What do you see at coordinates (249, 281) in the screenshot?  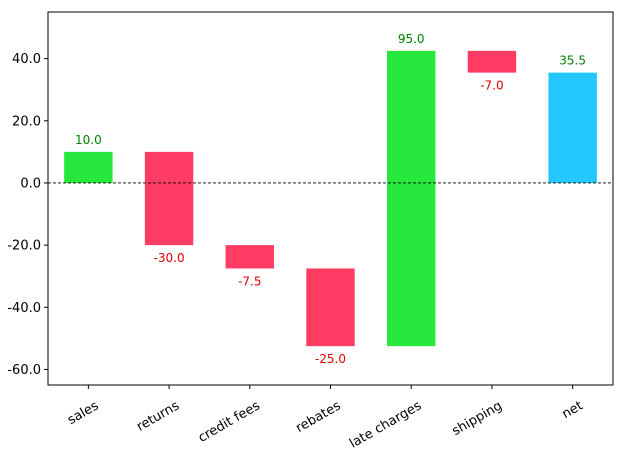 I see `data-label-credit-fees: -7.5` at bounding box center [249, 281].